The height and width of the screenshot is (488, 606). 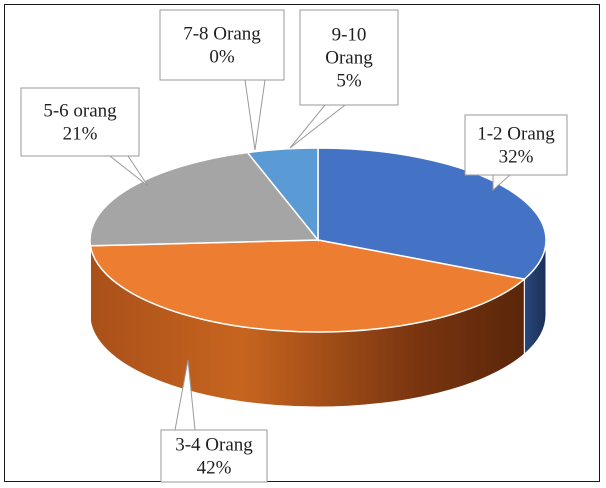 What do you see at coordinates (516, 134) in the screenshot?
I see `slice-label: 1-2 Orang` at bounding box center [516, 134].